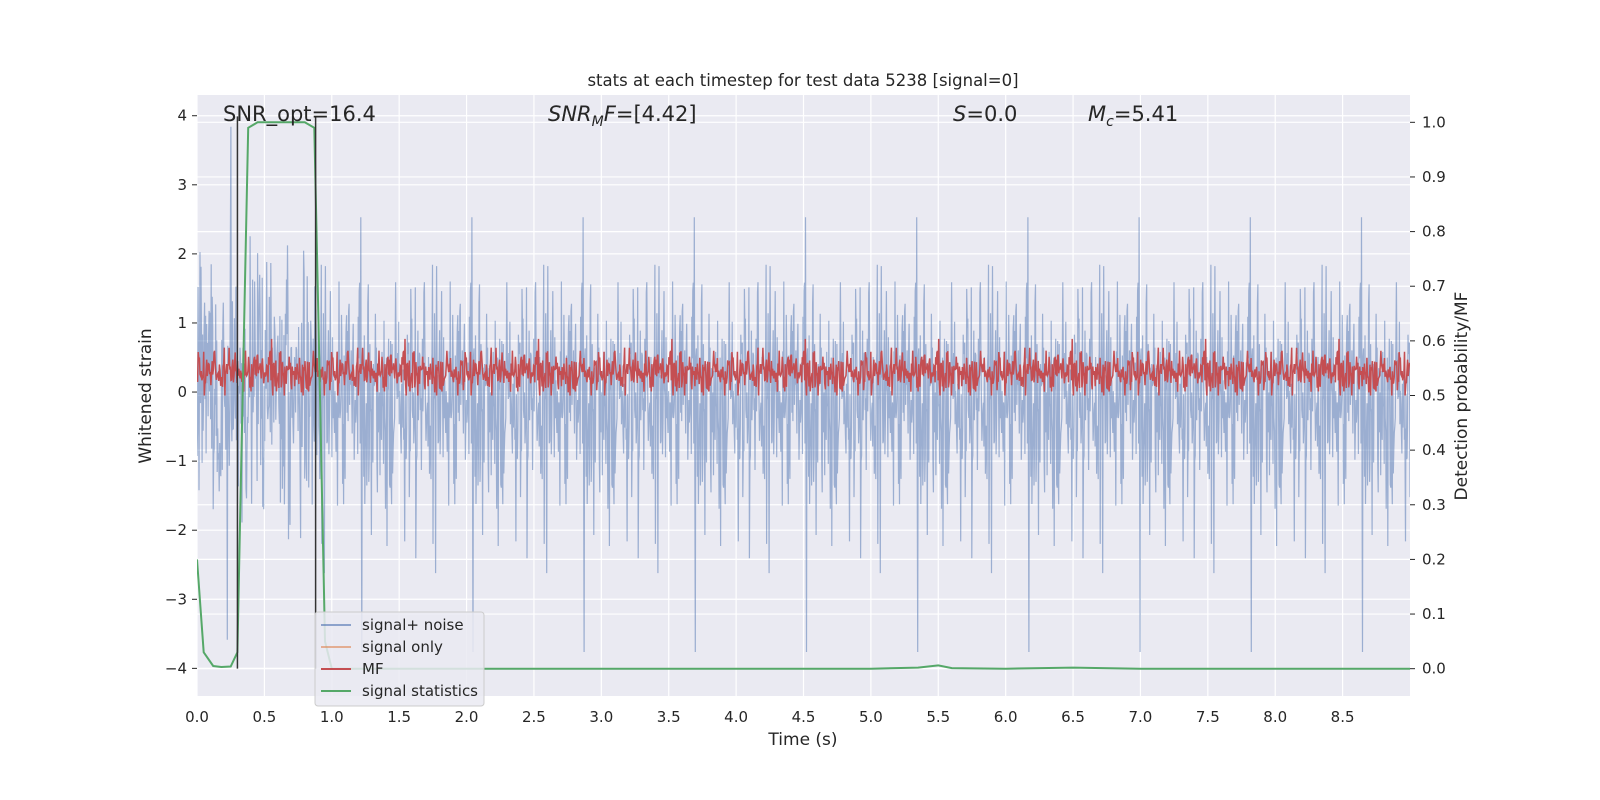  What do you see at coordinates (182, 323) in the screenshot?
I see `y-tick-label: 1` at bounding box center [182, 323].